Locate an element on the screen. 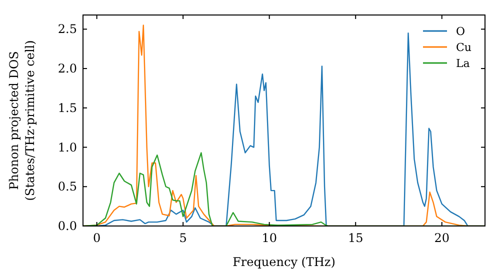 This screenshot has width=500, height=280. x-tick-label: 5 is located at coordinates (183, 238).